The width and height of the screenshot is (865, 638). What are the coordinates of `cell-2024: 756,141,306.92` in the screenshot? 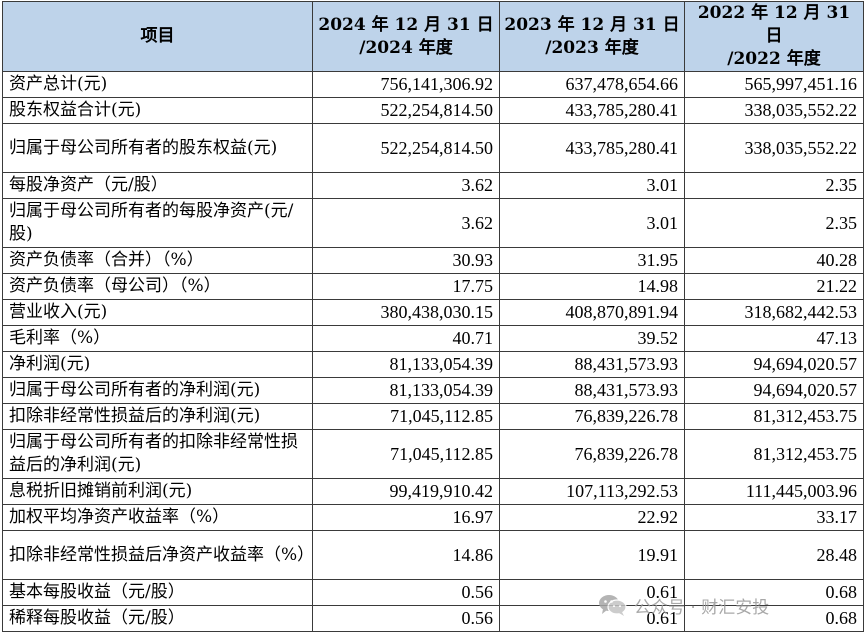 It's located at (406, 84).